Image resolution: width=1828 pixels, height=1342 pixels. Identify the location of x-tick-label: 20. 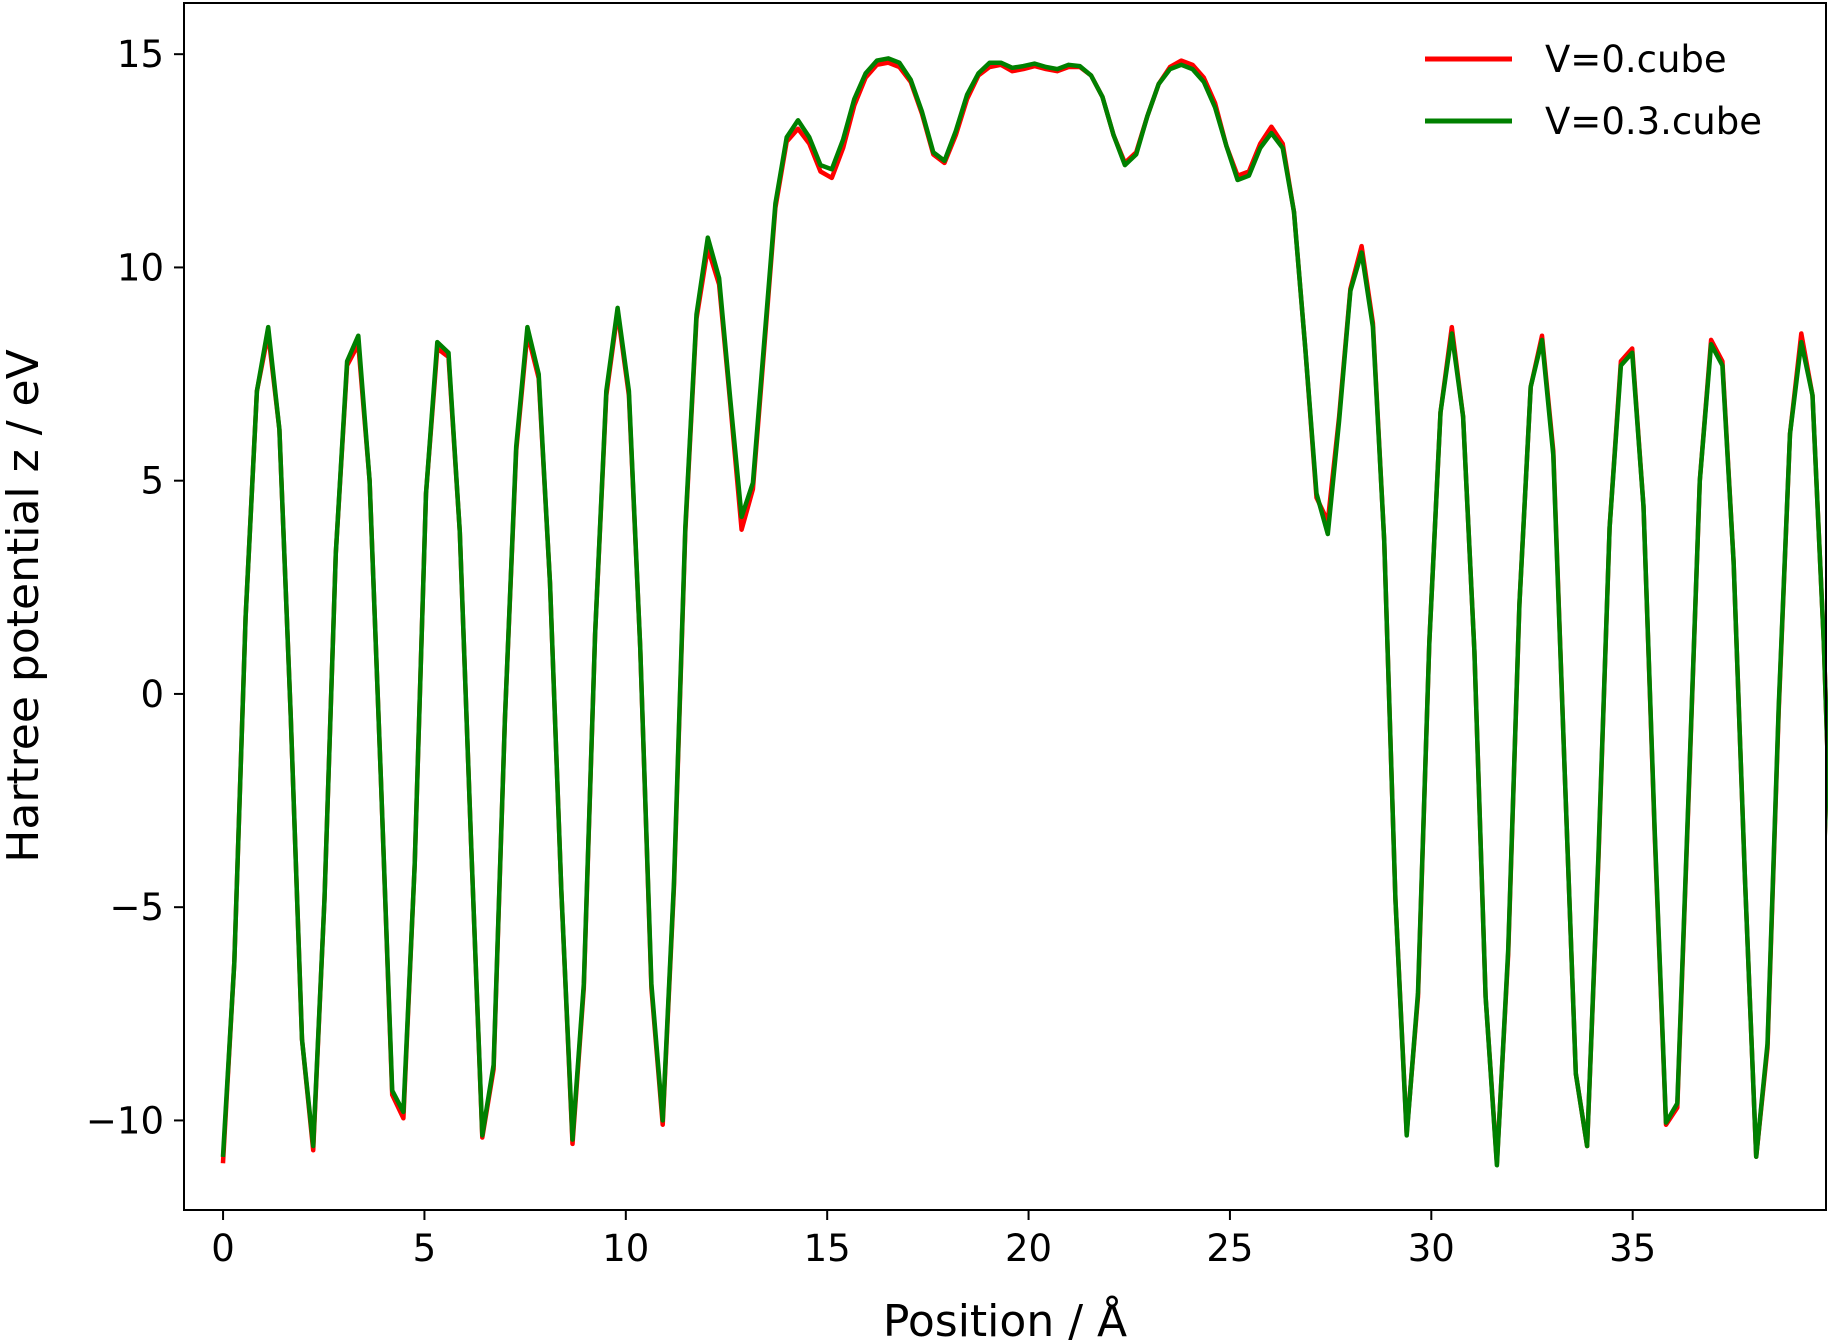
(1028, 1248).